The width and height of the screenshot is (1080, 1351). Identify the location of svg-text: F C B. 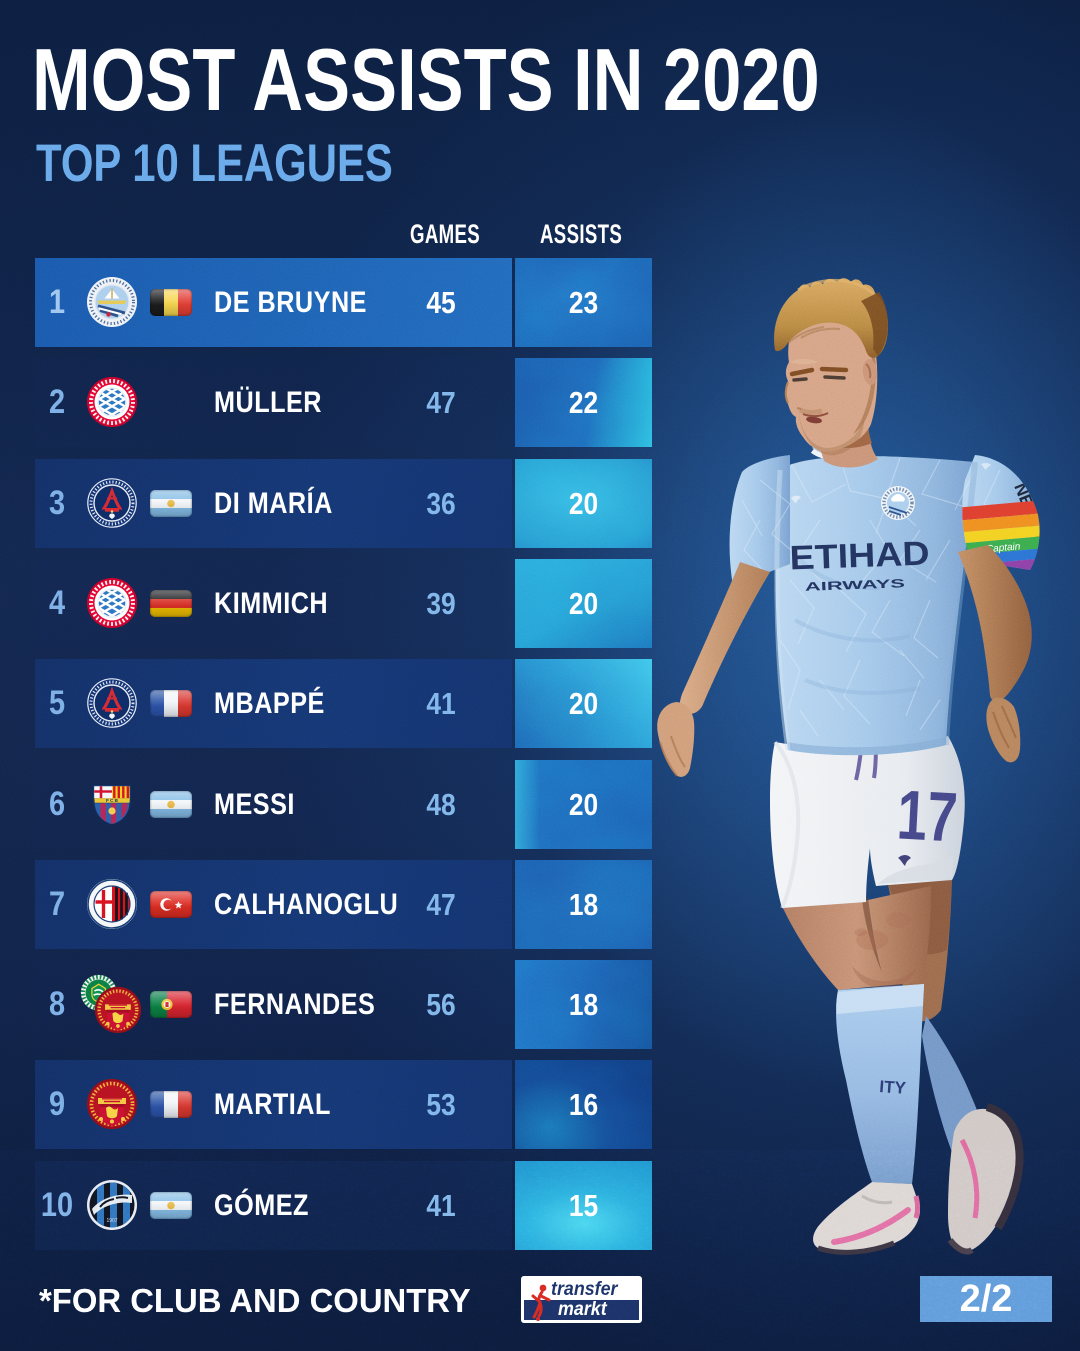
(112, 800).